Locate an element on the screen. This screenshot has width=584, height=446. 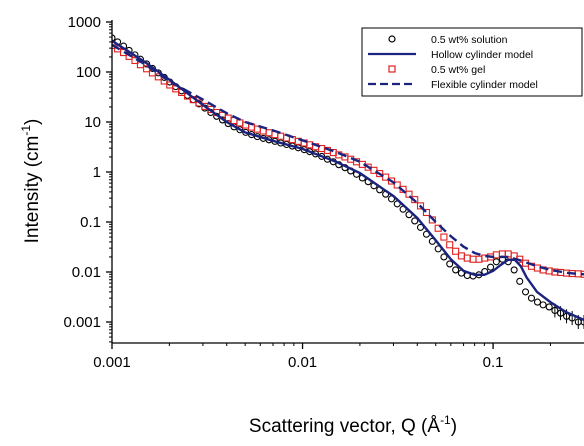
y-tick-label: 1 is located at coordinates (97, 172).